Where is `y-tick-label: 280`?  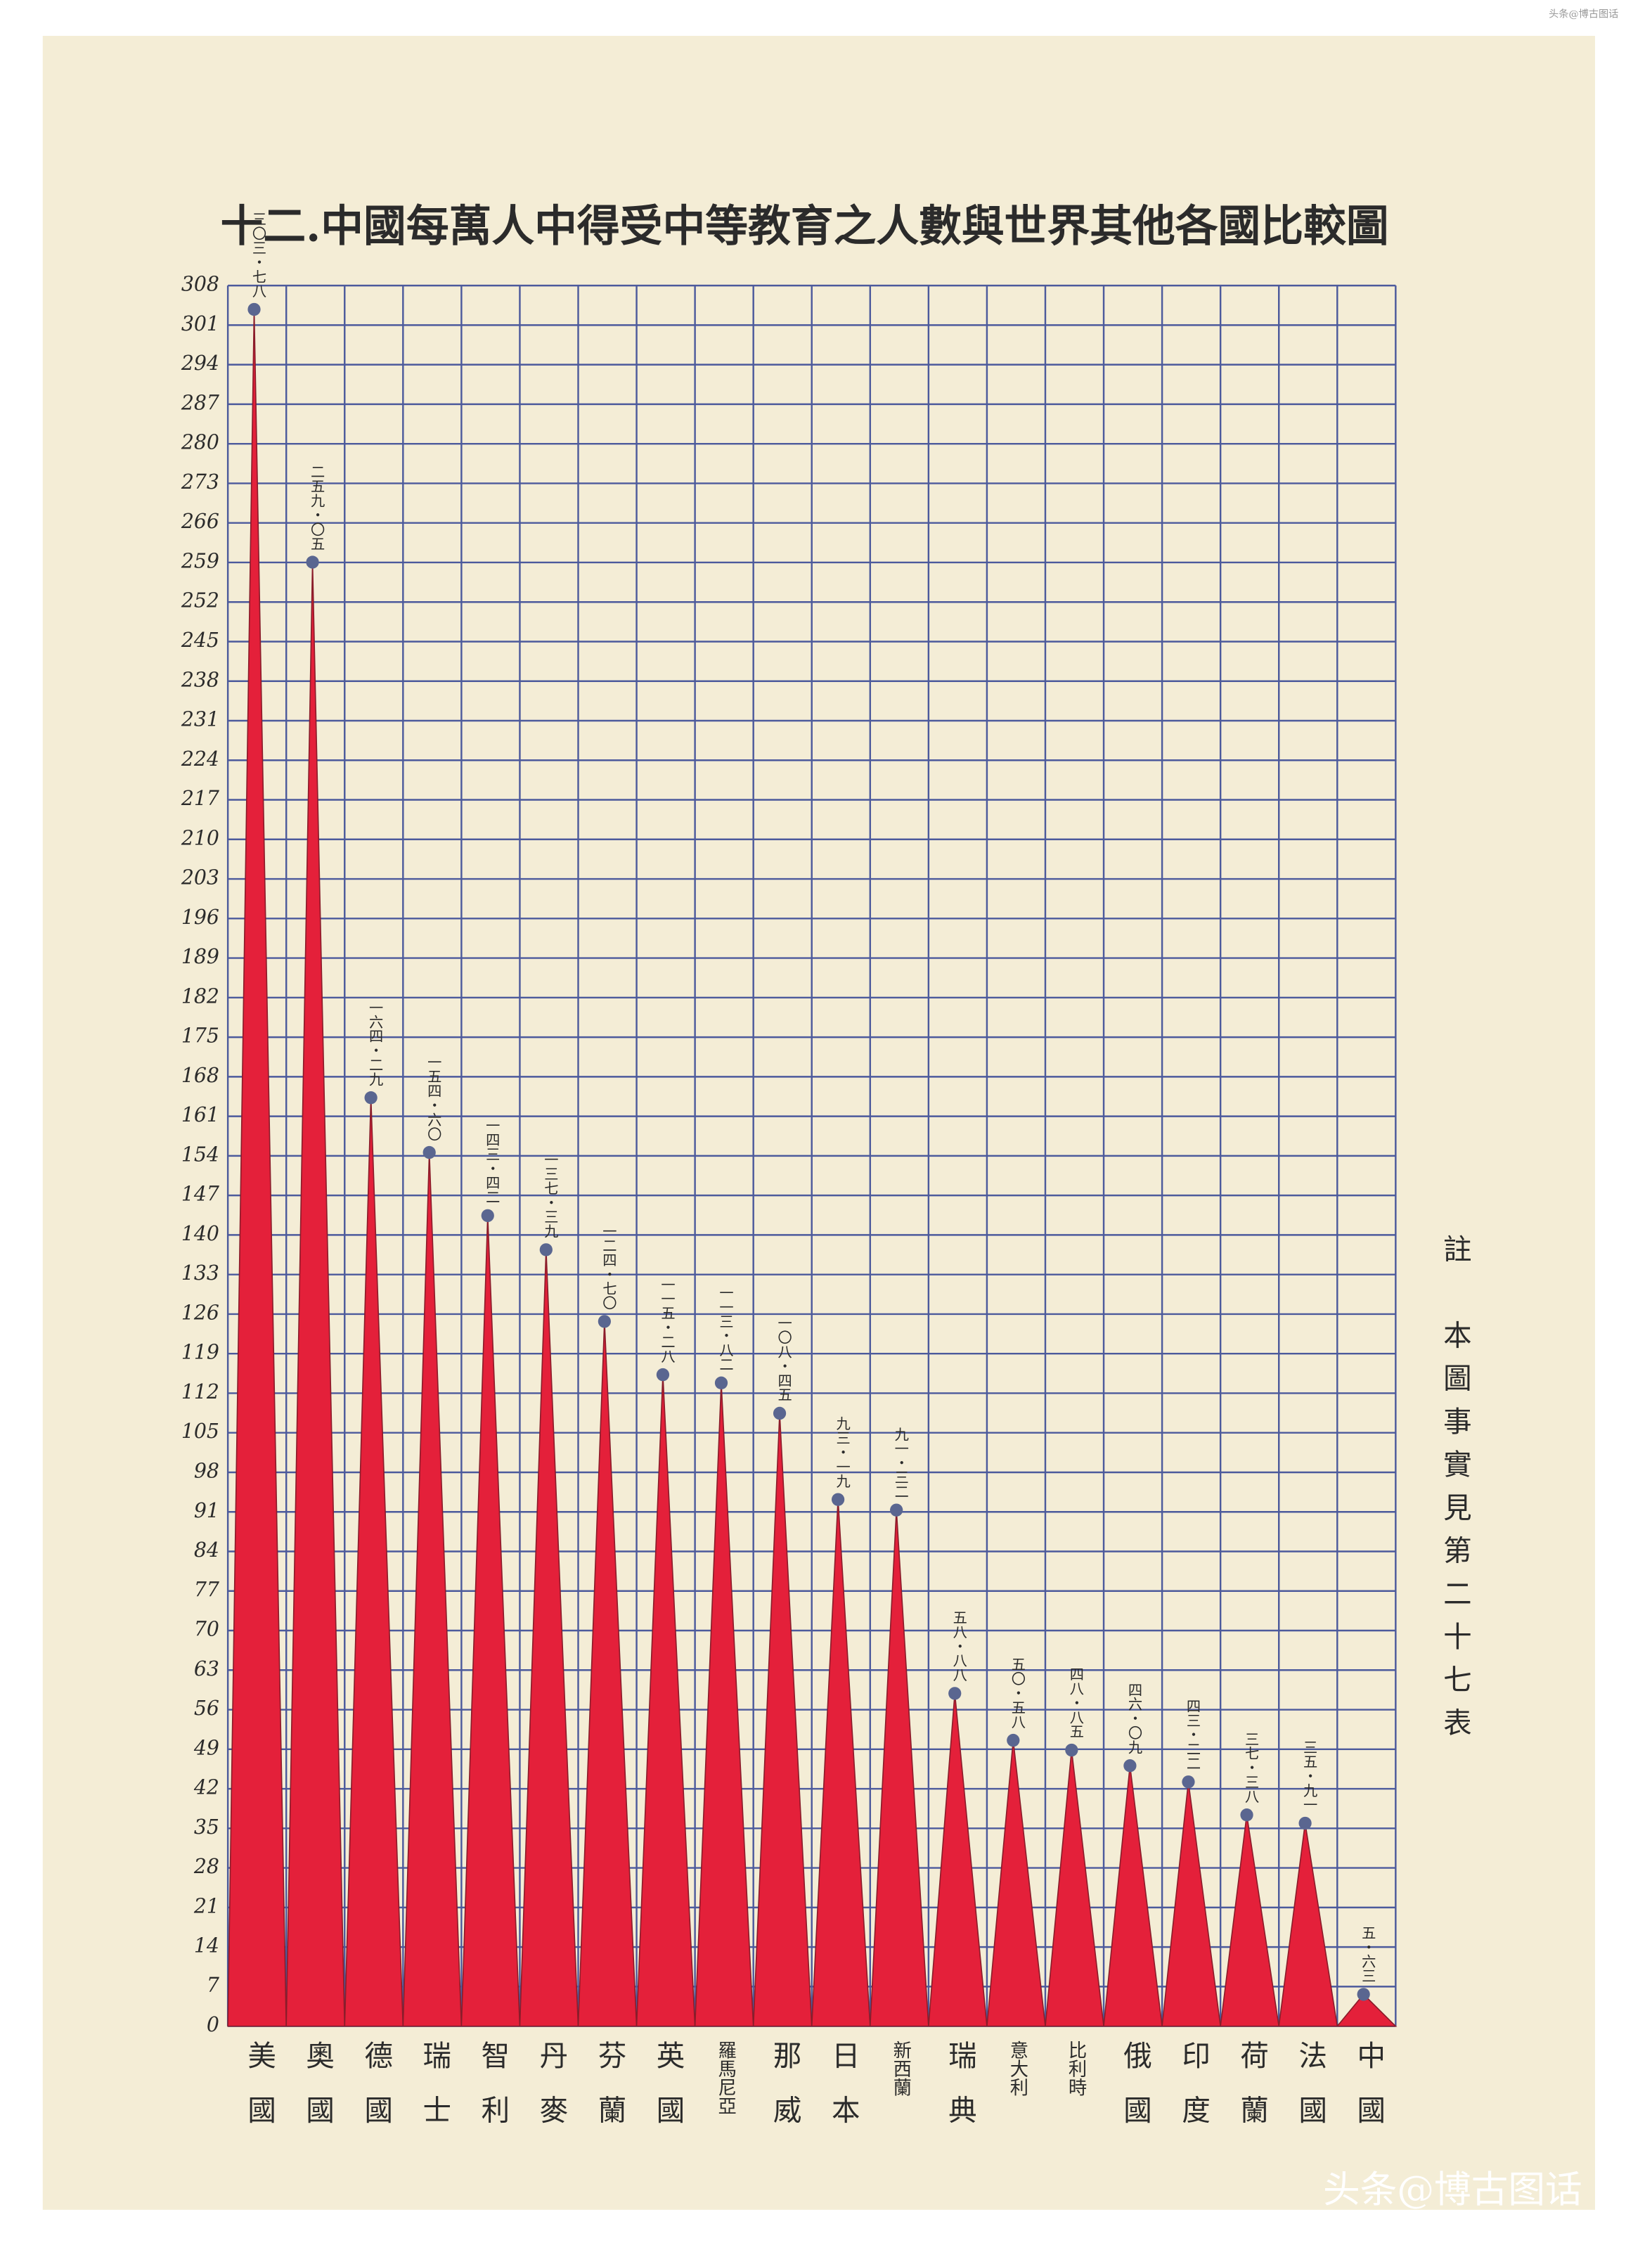
y-tick-label: 280 is located at coordinates (200, 442).